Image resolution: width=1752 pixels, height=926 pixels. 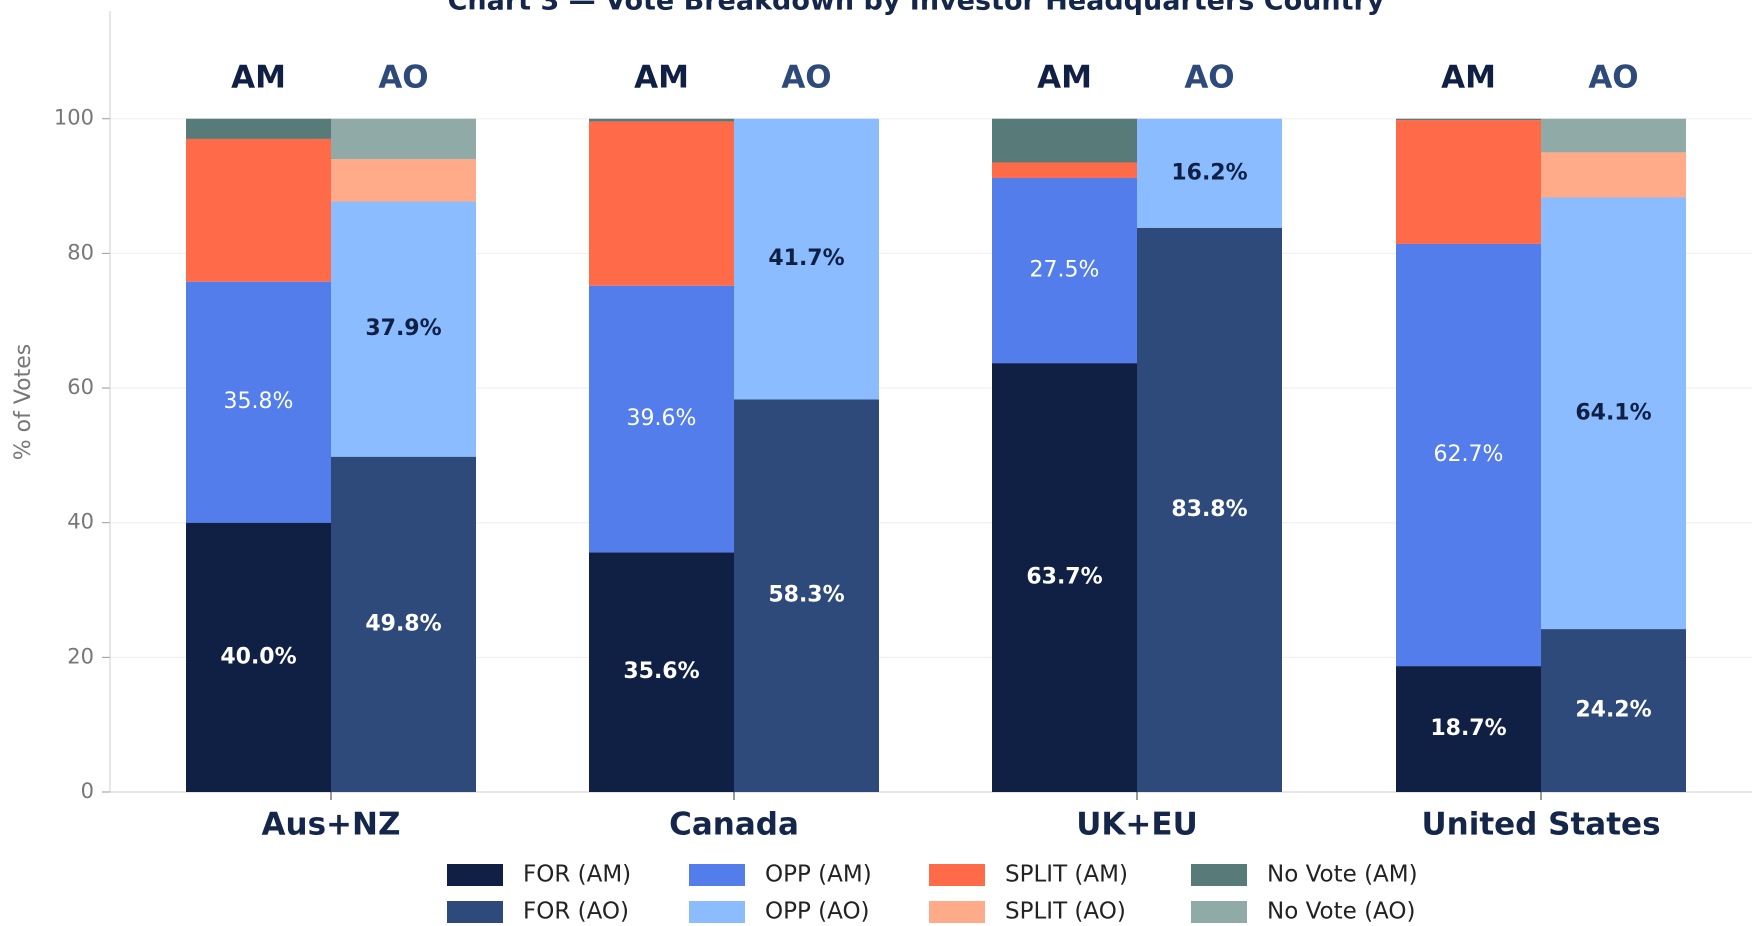 I want to click on data-label: 37.9%, so click(x=403, y=328).